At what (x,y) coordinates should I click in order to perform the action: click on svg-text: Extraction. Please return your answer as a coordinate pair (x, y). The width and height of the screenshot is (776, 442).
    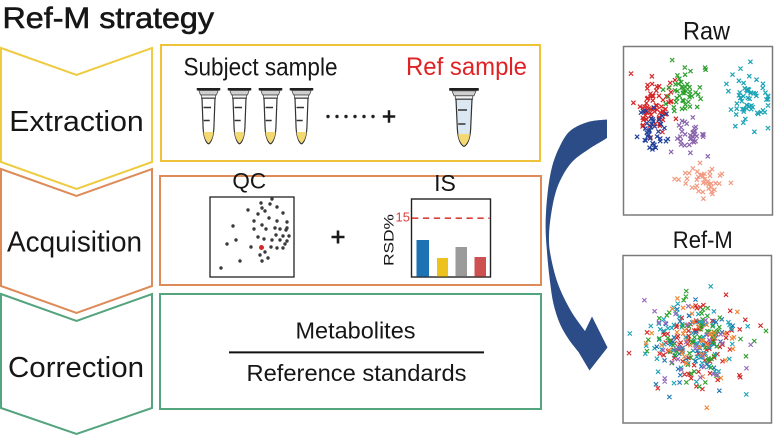
    Looking at the image, I should click on (76, 122).